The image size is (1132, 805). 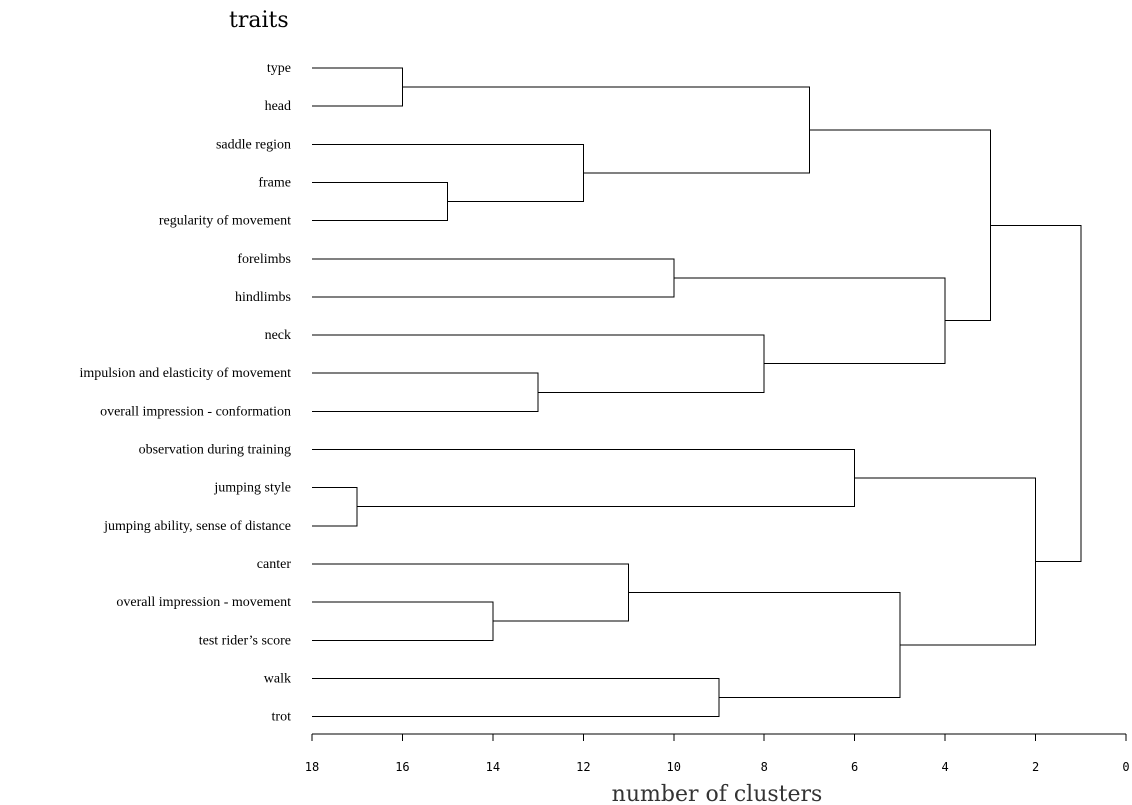 I want to click on leaf-label: jumping style, so click(x=252, y=488).